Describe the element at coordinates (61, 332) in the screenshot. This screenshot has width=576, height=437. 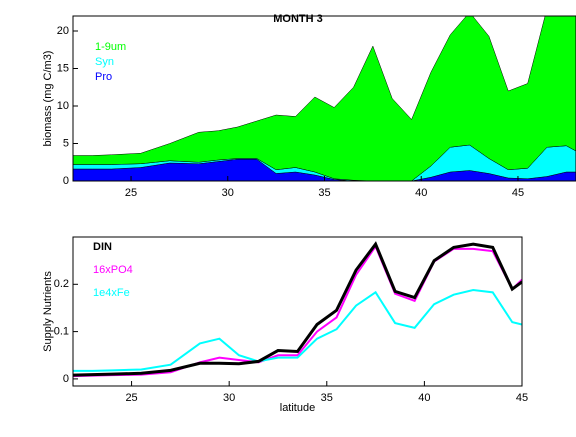
I see `y-tick-label: 0.1` at that location.